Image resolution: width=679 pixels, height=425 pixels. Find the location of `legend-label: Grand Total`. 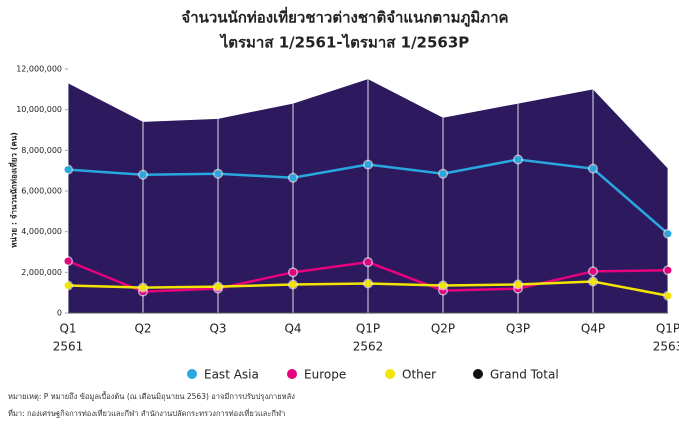

legend-label: Grand Total is located at coordinates (524, 375).